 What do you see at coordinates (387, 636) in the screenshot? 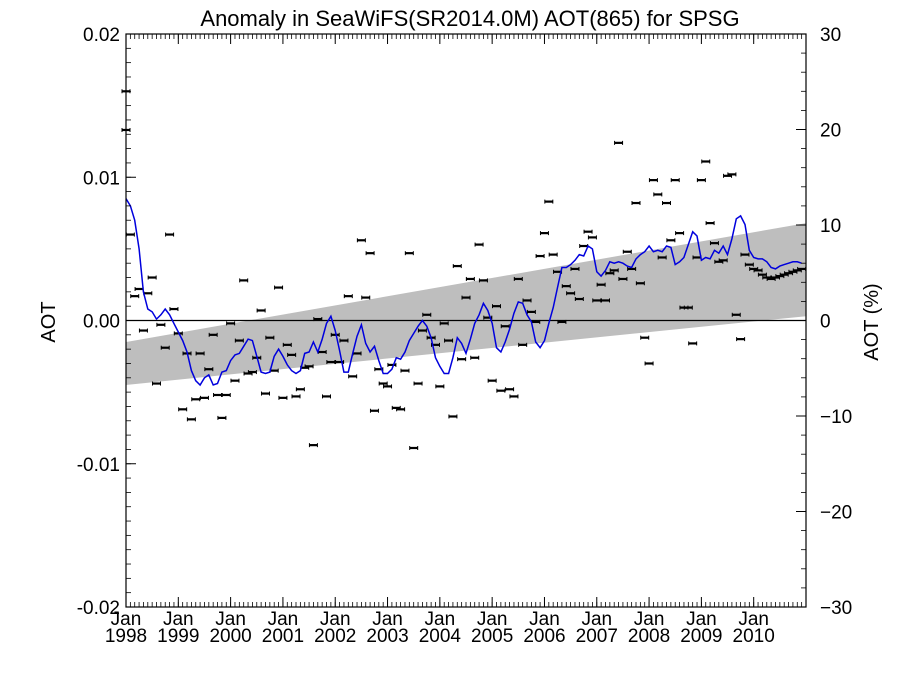
I see `x-tick-year: 2003` at bounding box center [387, 636].